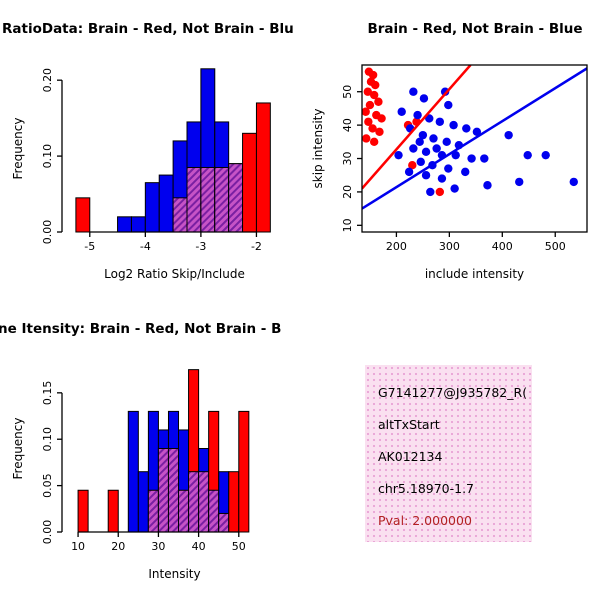 This screenshot has height=600, width=600. What do you see at coordinates (140, 329) in the screenshot?
I see `intensity-histogram-title: ne Itensity: Brain - Red, Not Brain - B` at bounding box center [140, 329].